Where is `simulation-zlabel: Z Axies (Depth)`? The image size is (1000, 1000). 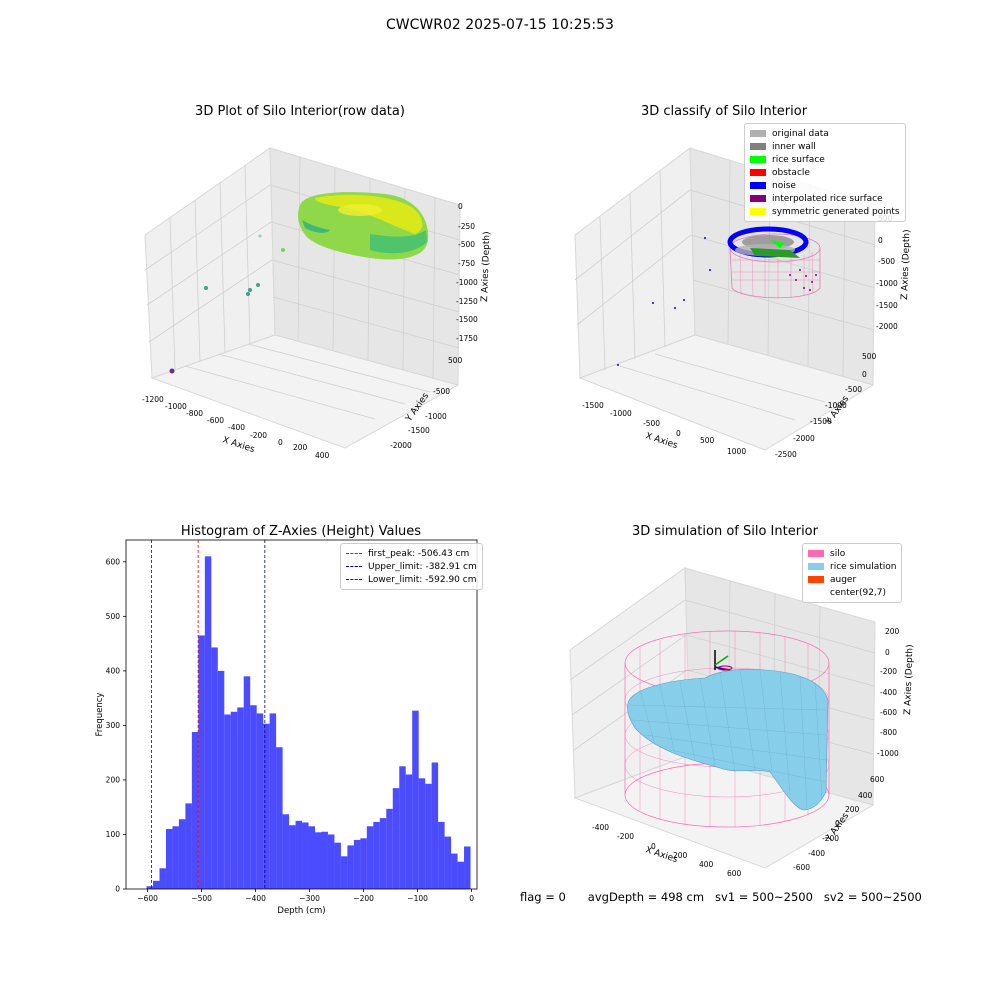 simulation-zlabel: Z Axies (Depth) is located at coordinates (909, 679).